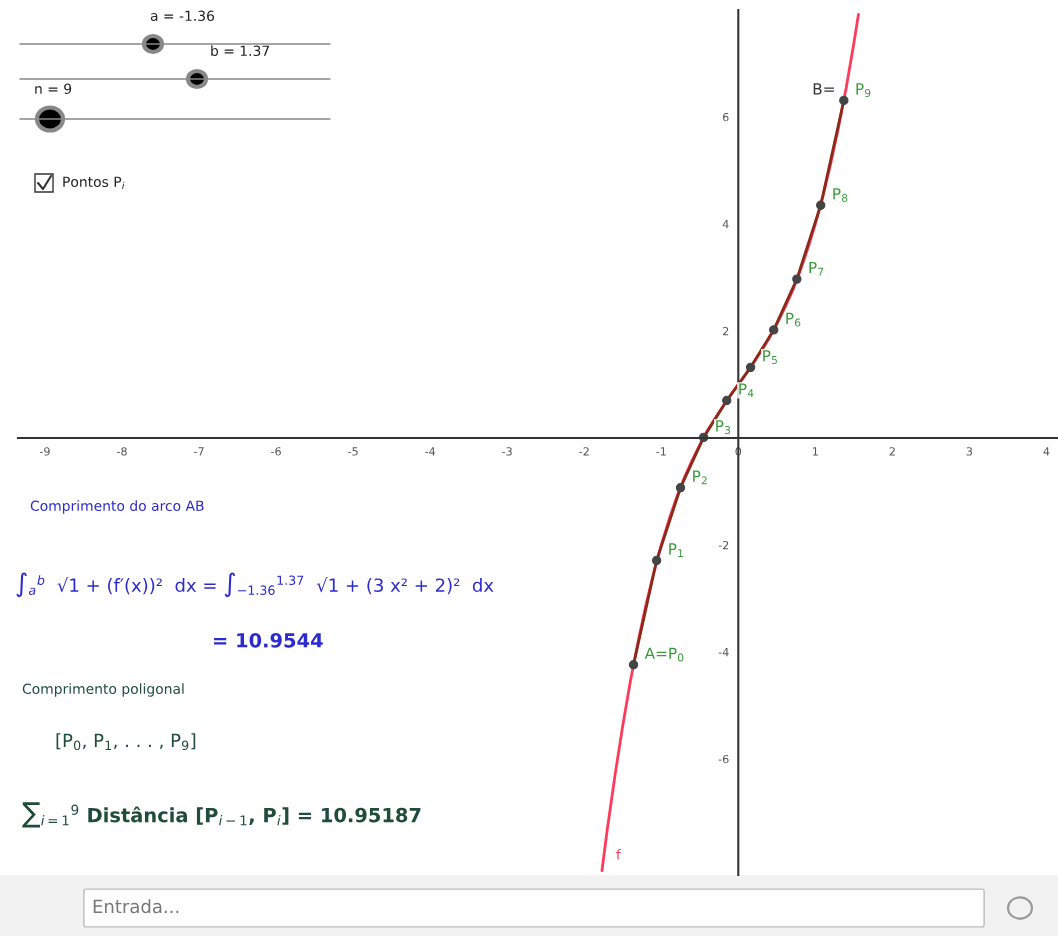 The image size is (1058, 936). Describe the element at coordinates (725, 117) in the screenshot. I see `y-tick-label: 6` at that location.